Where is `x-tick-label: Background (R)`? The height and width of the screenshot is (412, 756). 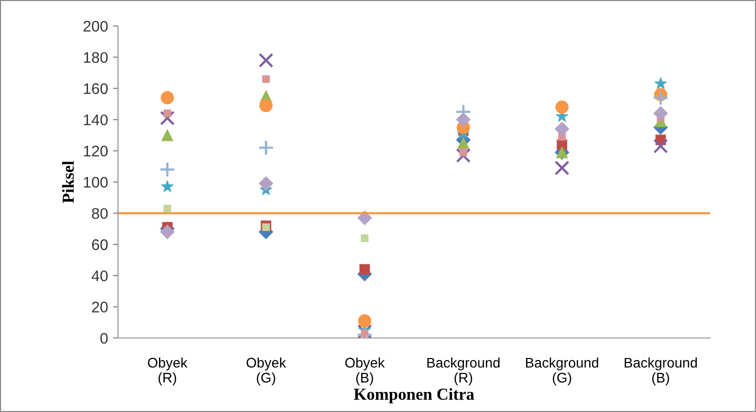
x-tick-label: Background (R) is located at coordinates (463, 371).